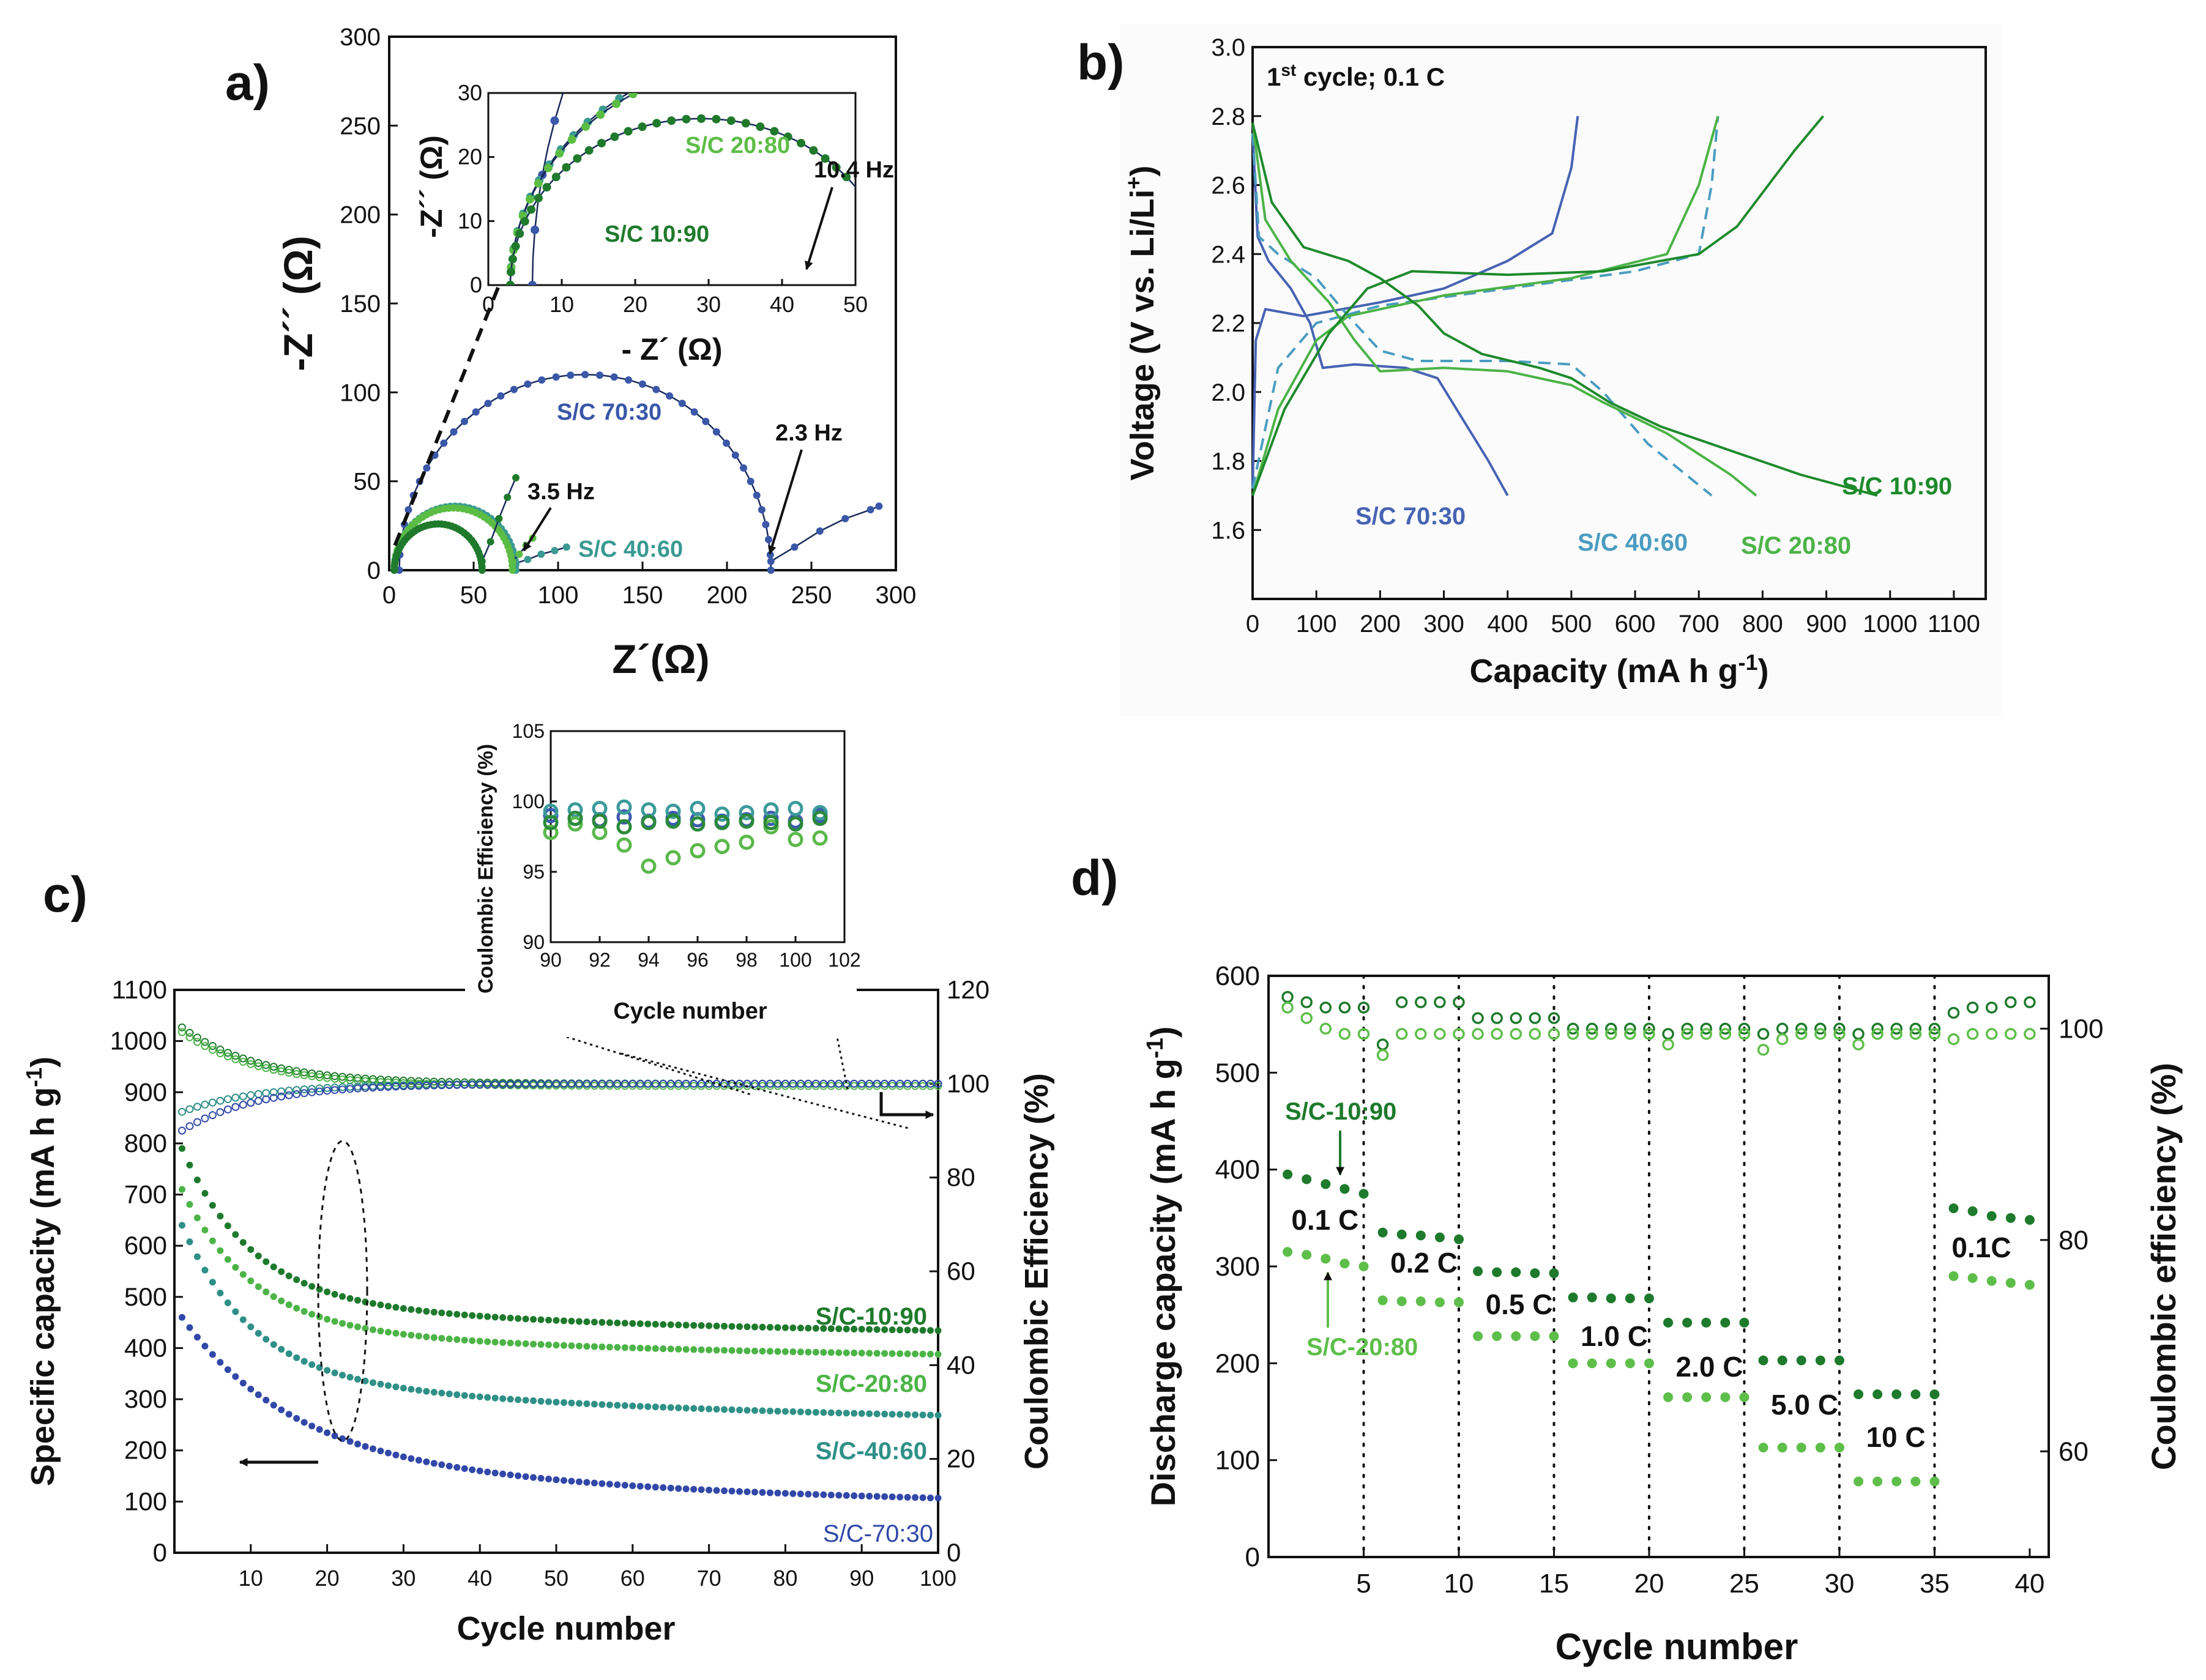 The image size is (2206, 1680). Describe the element at coordinates (1162, 1267) in the screenshot. I see `panel-d-ylabel-left: Discharge capacity (mA h g-1)` at that location.